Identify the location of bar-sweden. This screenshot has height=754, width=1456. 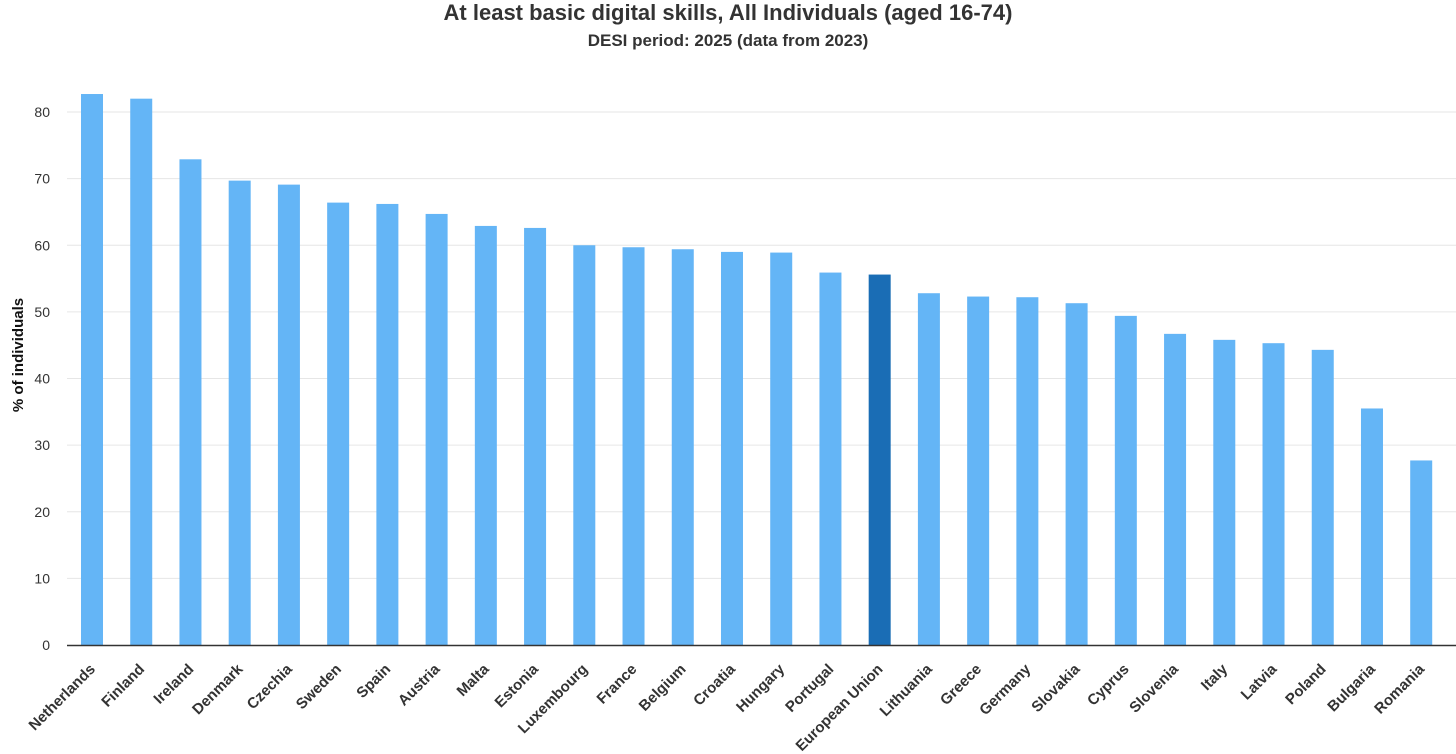
(338, 424).